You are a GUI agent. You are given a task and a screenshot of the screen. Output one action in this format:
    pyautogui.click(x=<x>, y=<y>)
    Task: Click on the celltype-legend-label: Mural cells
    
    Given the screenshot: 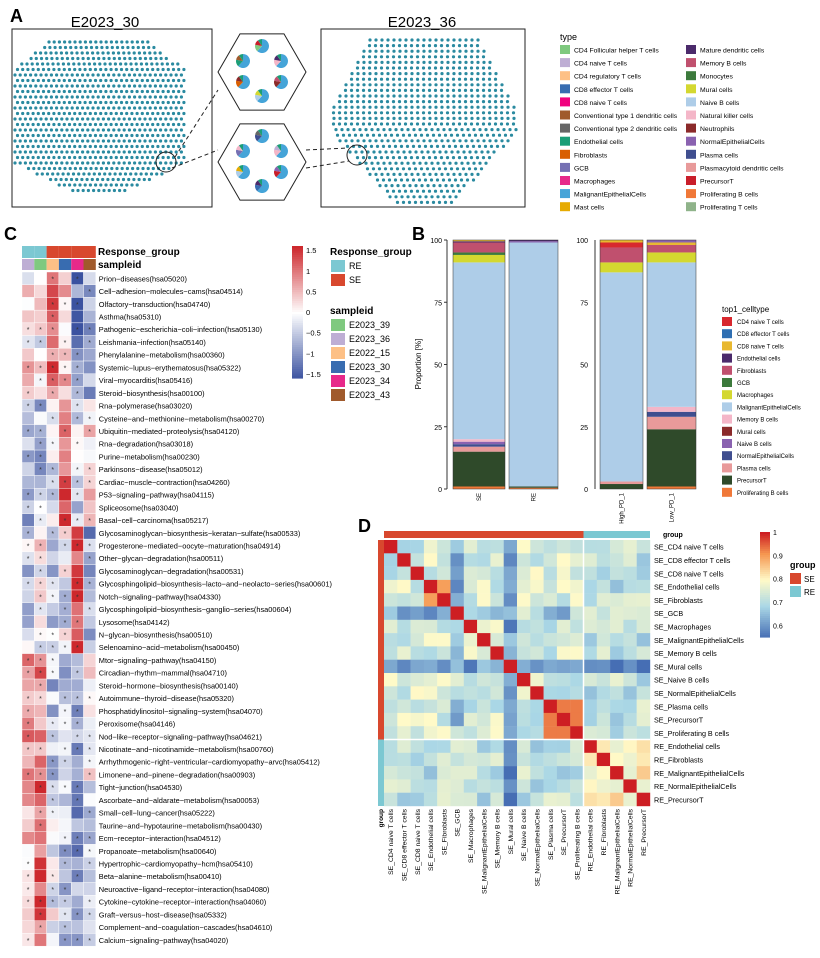 What is the action you would take?
    pyautogui.click(x=751, y=433)
    